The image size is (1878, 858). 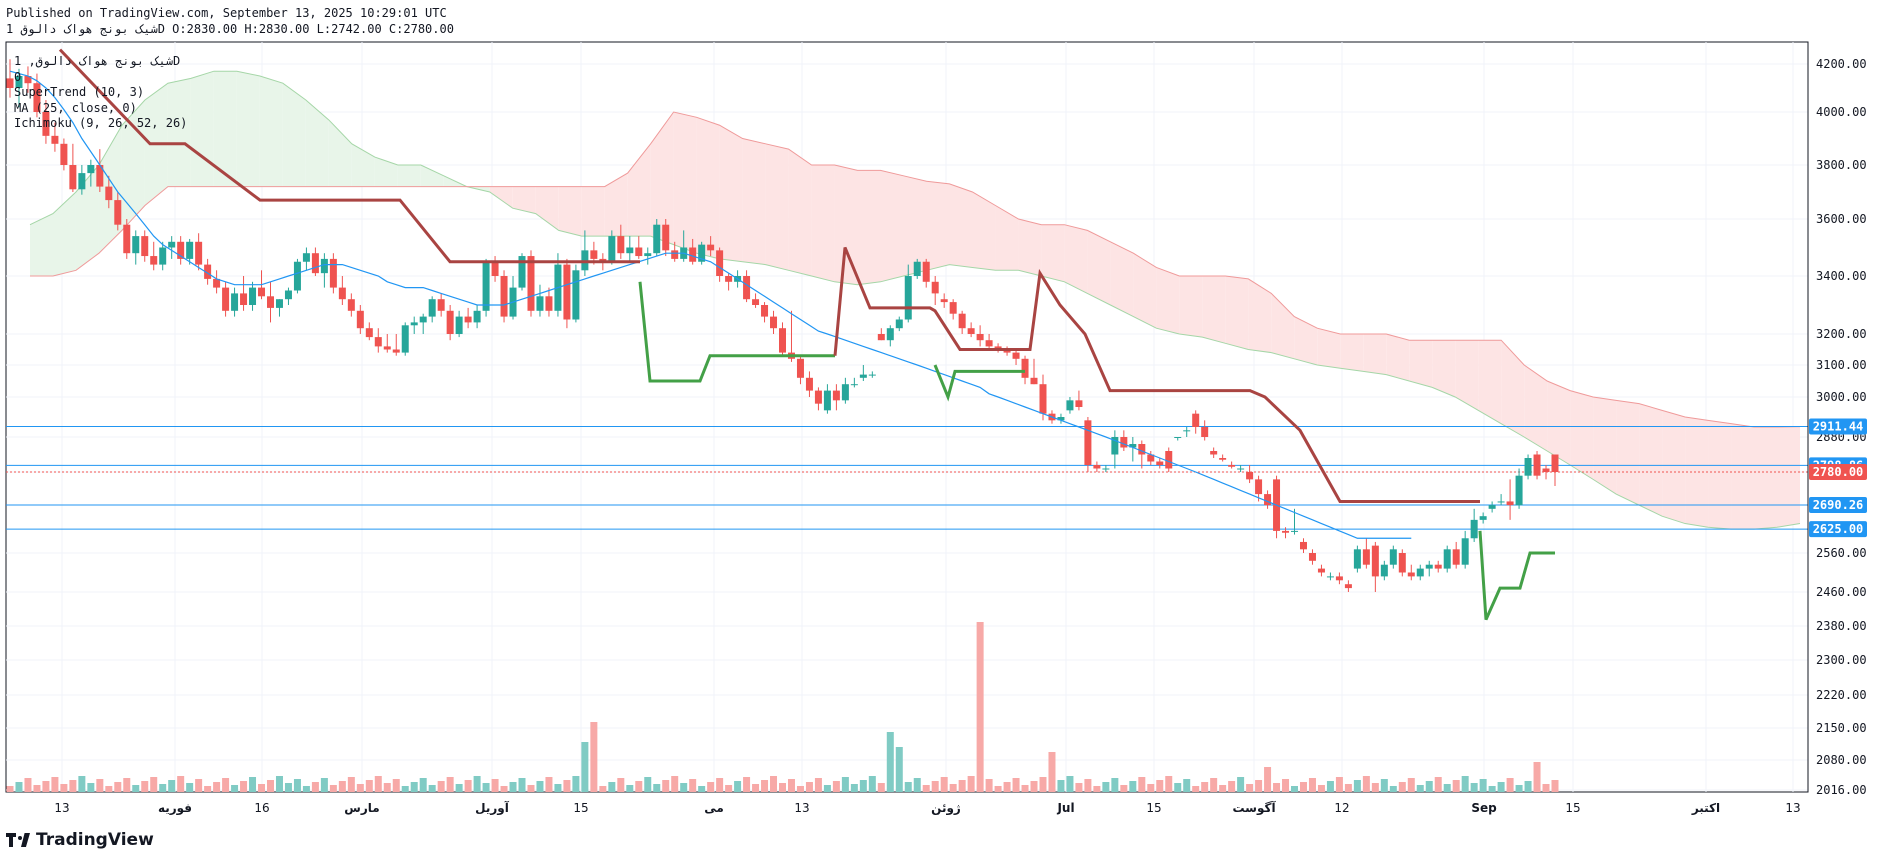 I want to click on legend-ichimoku: Ichimoku (9, 26, 52, 26), so click(x=101, y=123).